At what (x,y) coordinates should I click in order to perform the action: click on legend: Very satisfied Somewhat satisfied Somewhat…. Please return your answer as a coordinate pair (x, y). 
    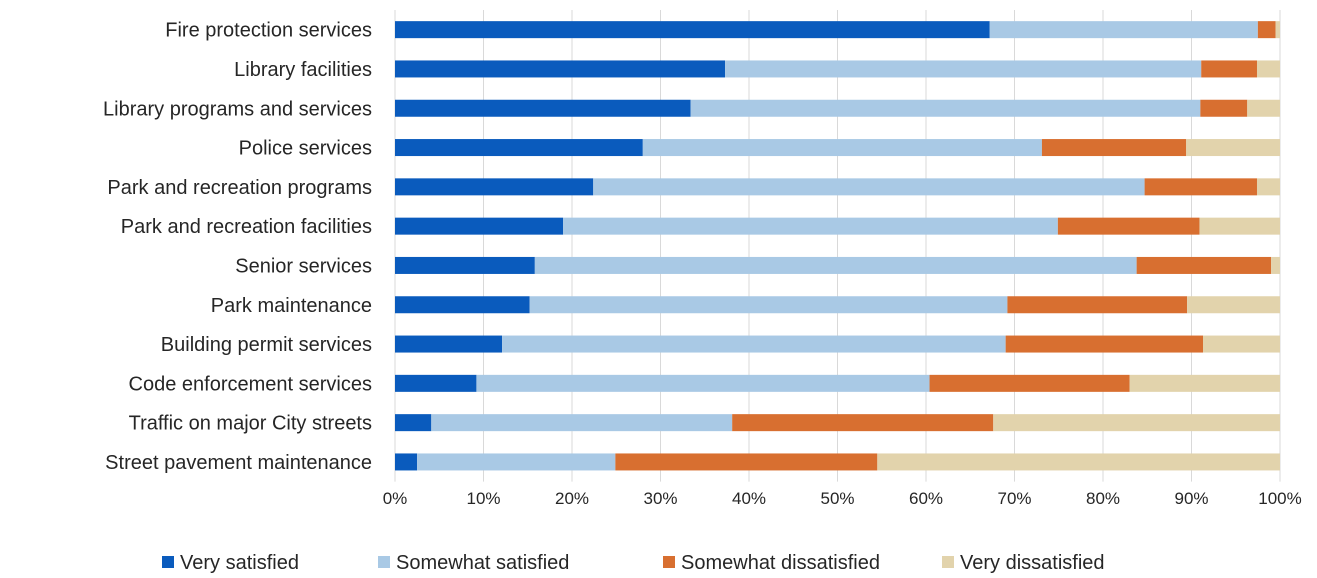
    Looking at the image, I should click on (633, 563).